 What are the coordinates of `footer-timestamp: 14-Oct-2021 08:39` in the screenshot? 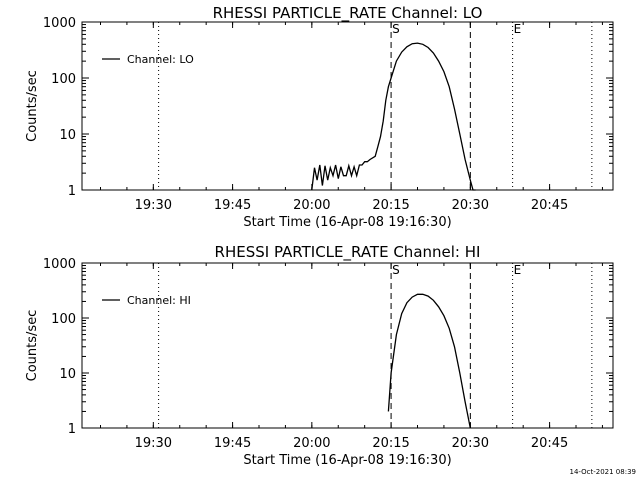 It's located at (602, 472).